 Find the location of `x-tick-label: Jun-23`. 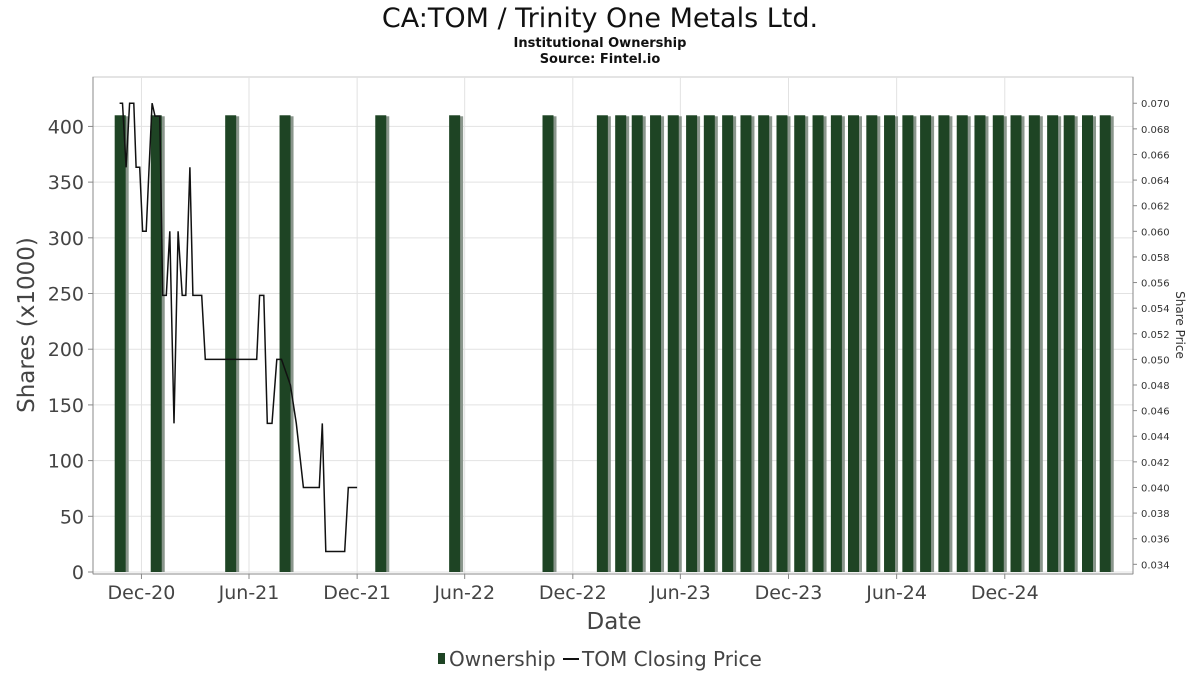

x-tick-label: Jun-23 is located at coordinates (680, 593).